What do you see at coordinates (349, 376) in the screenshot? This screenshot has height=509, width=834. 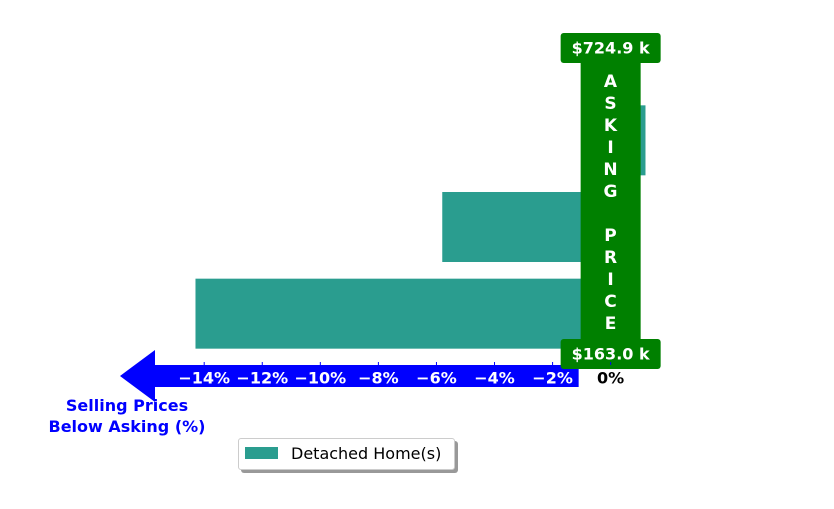 I see `axis-arrow` at bounding box center [349, 376].